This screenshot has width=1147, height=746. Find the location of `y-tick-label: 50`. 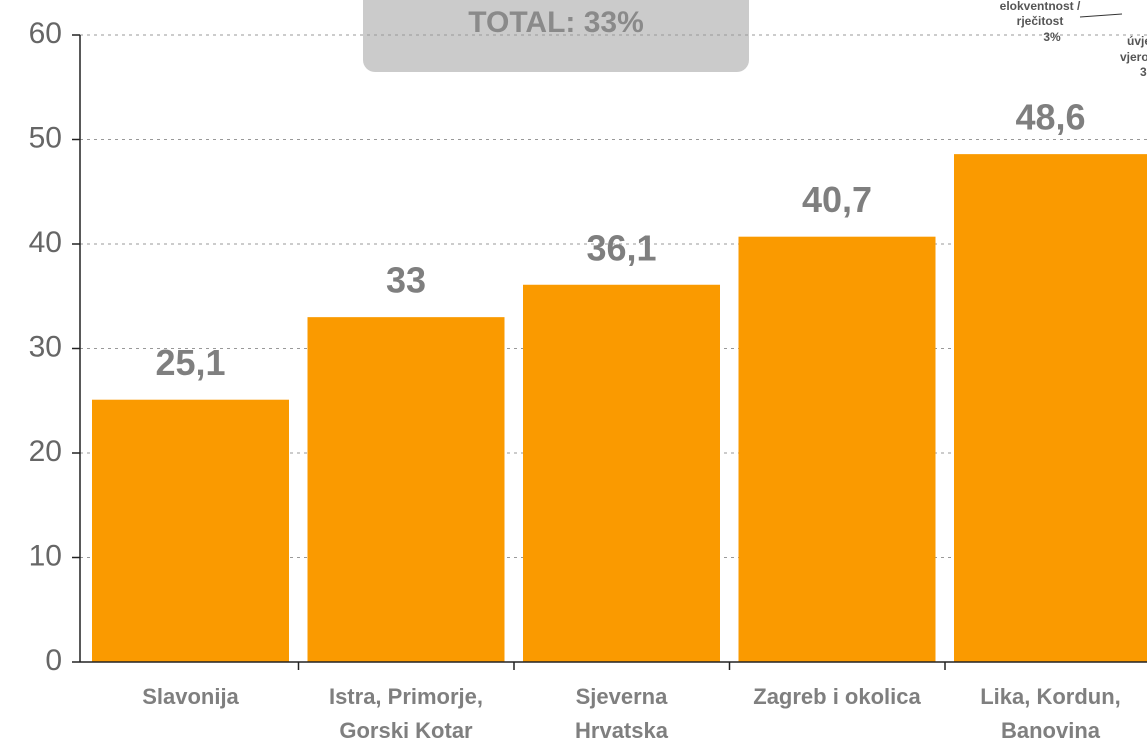

y-tick-label: 50 is located at coordinates (45, 137).